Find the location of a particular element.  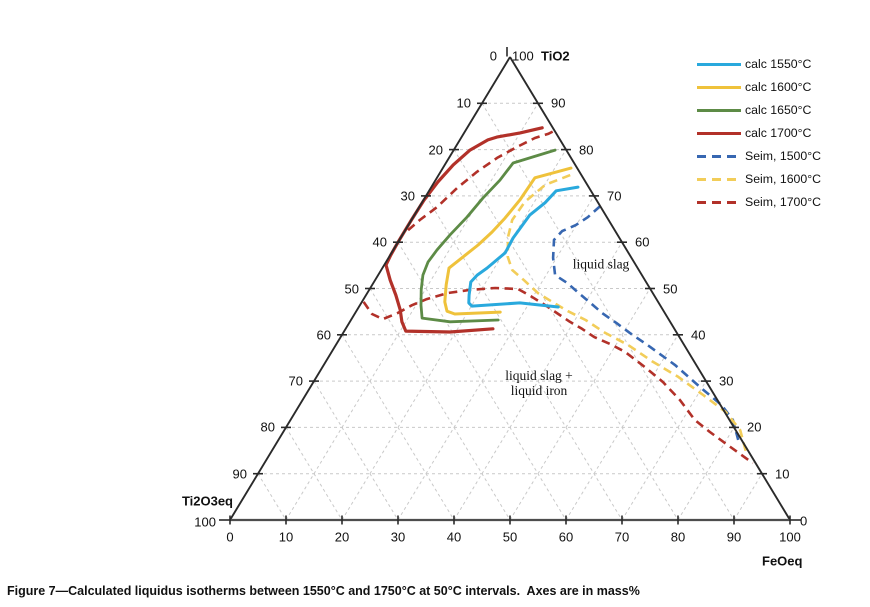

left-axis-tick-label: 10 is located at coordinates (463, 103).